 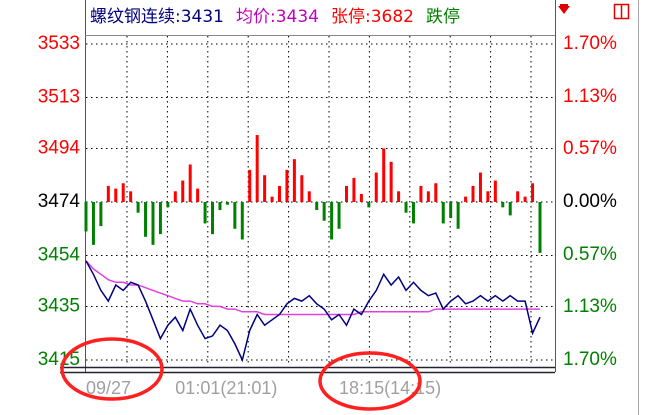 What do you see at coordinates (59, 305) in the screenshot?
I see `y-tick-label: 3435` at bounding box center [59, 305].